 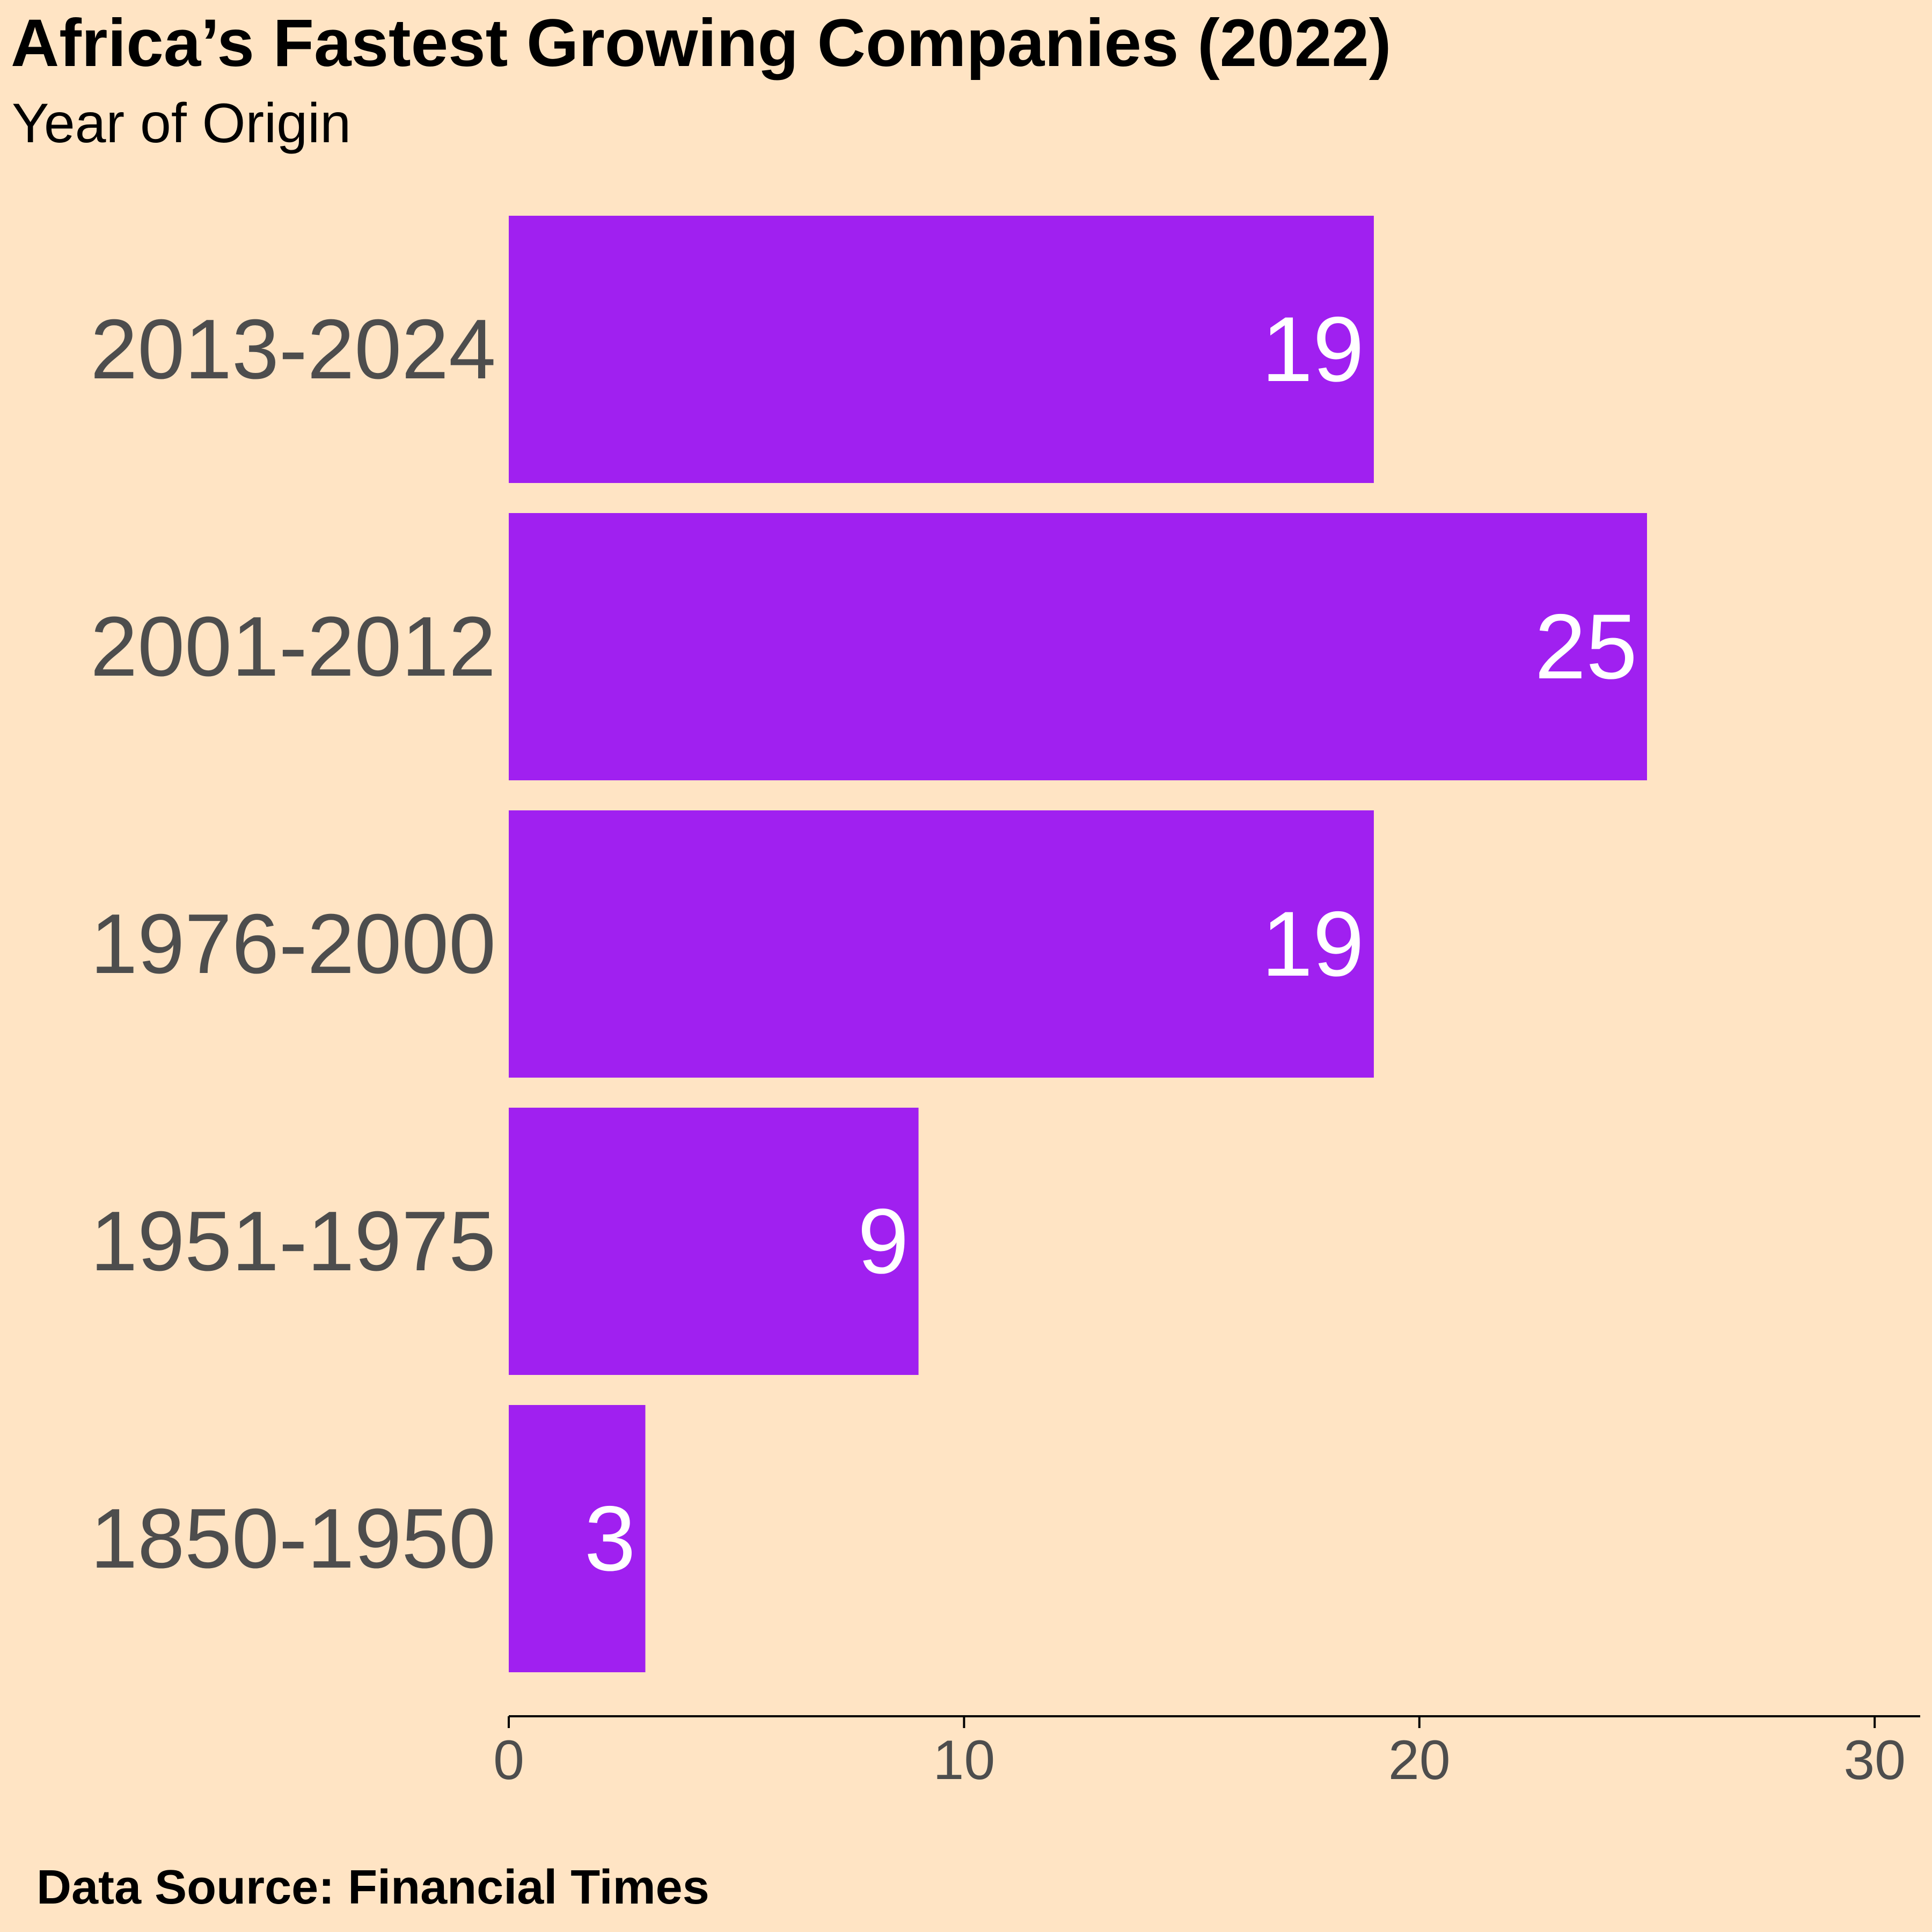 What do you see at coordinates (1874, 1760) in the screenshot?
I see `x-tick-label: 30` at bounding box center [1874, 1760].